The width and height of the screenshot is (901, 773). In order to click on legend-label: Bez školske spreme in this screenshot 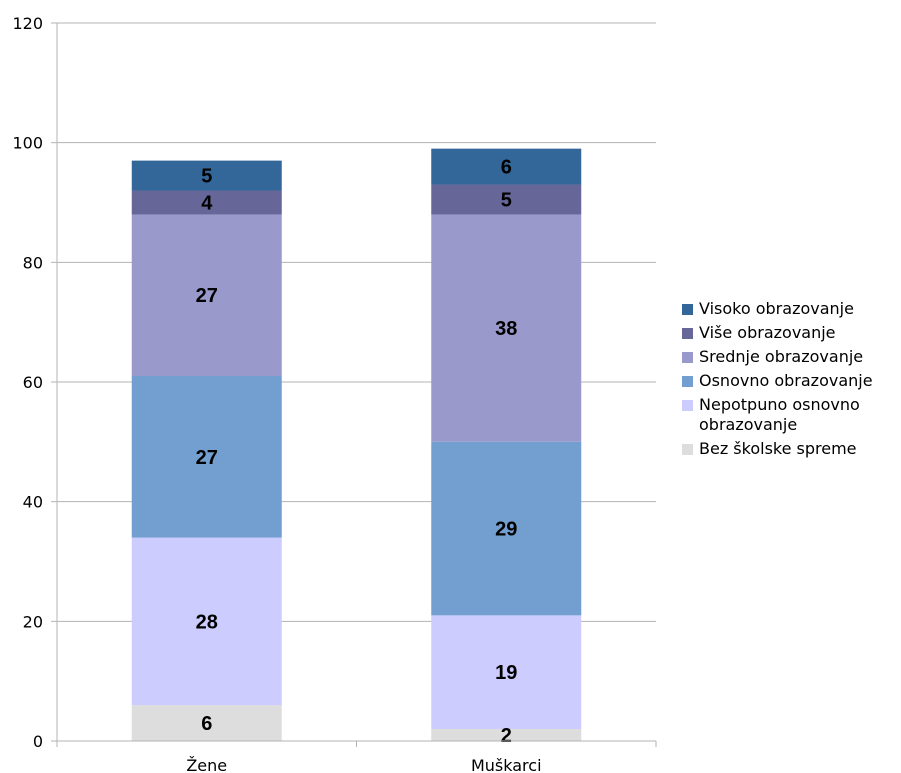, I will do `click(778, 448)`.